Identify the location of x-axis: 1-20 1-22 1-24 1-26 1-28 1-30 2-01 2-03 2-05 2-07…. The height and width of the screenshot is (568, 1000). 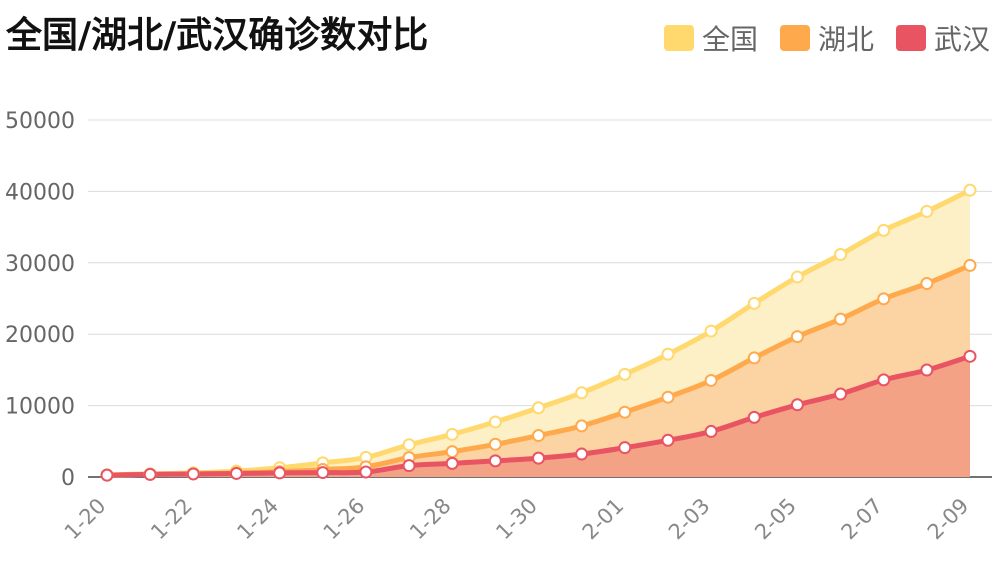
(517, 519).